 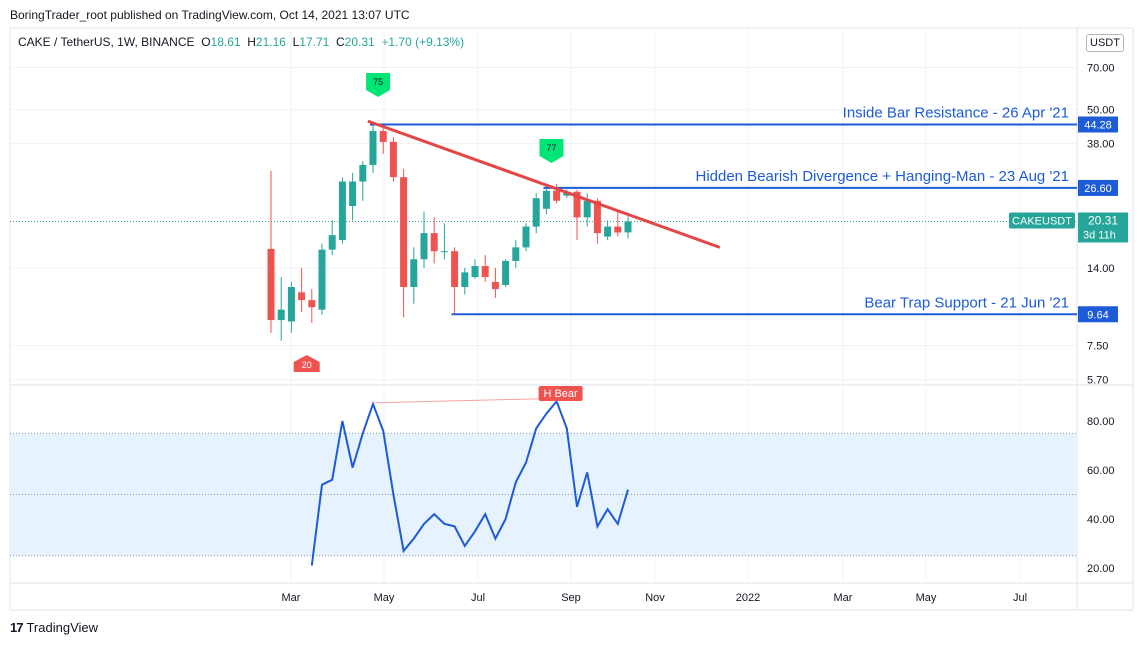 I want to click on low-label: L, so click(x=296, y=42).